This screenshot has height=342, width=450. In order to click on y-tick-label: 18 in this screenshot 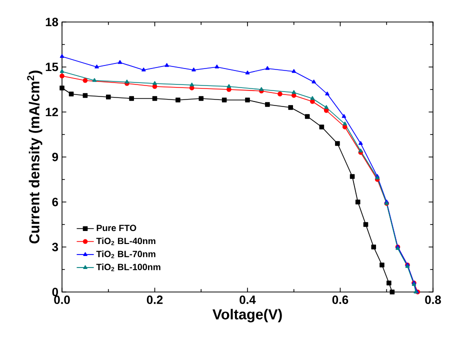, I will do `click(52, 22)`.